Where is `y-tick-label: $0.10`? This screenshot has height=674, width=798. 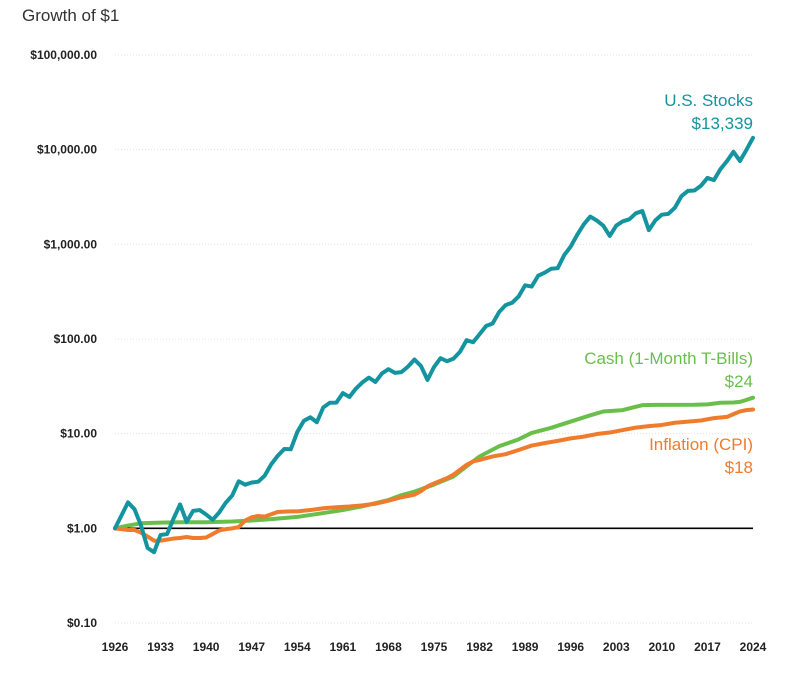
y-tick-label: $0.10 is located at coordinates (82, 623).